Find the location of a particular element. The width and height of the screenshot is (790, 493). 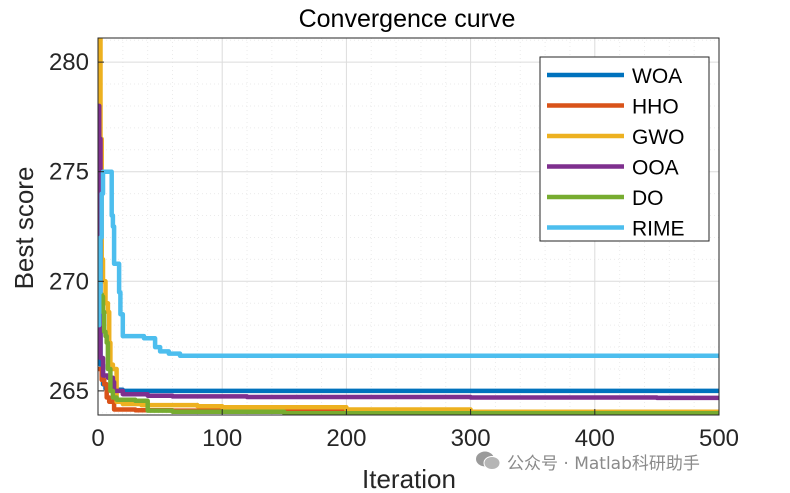

x-tick-label: 500 is located at coordinates (719, 438).